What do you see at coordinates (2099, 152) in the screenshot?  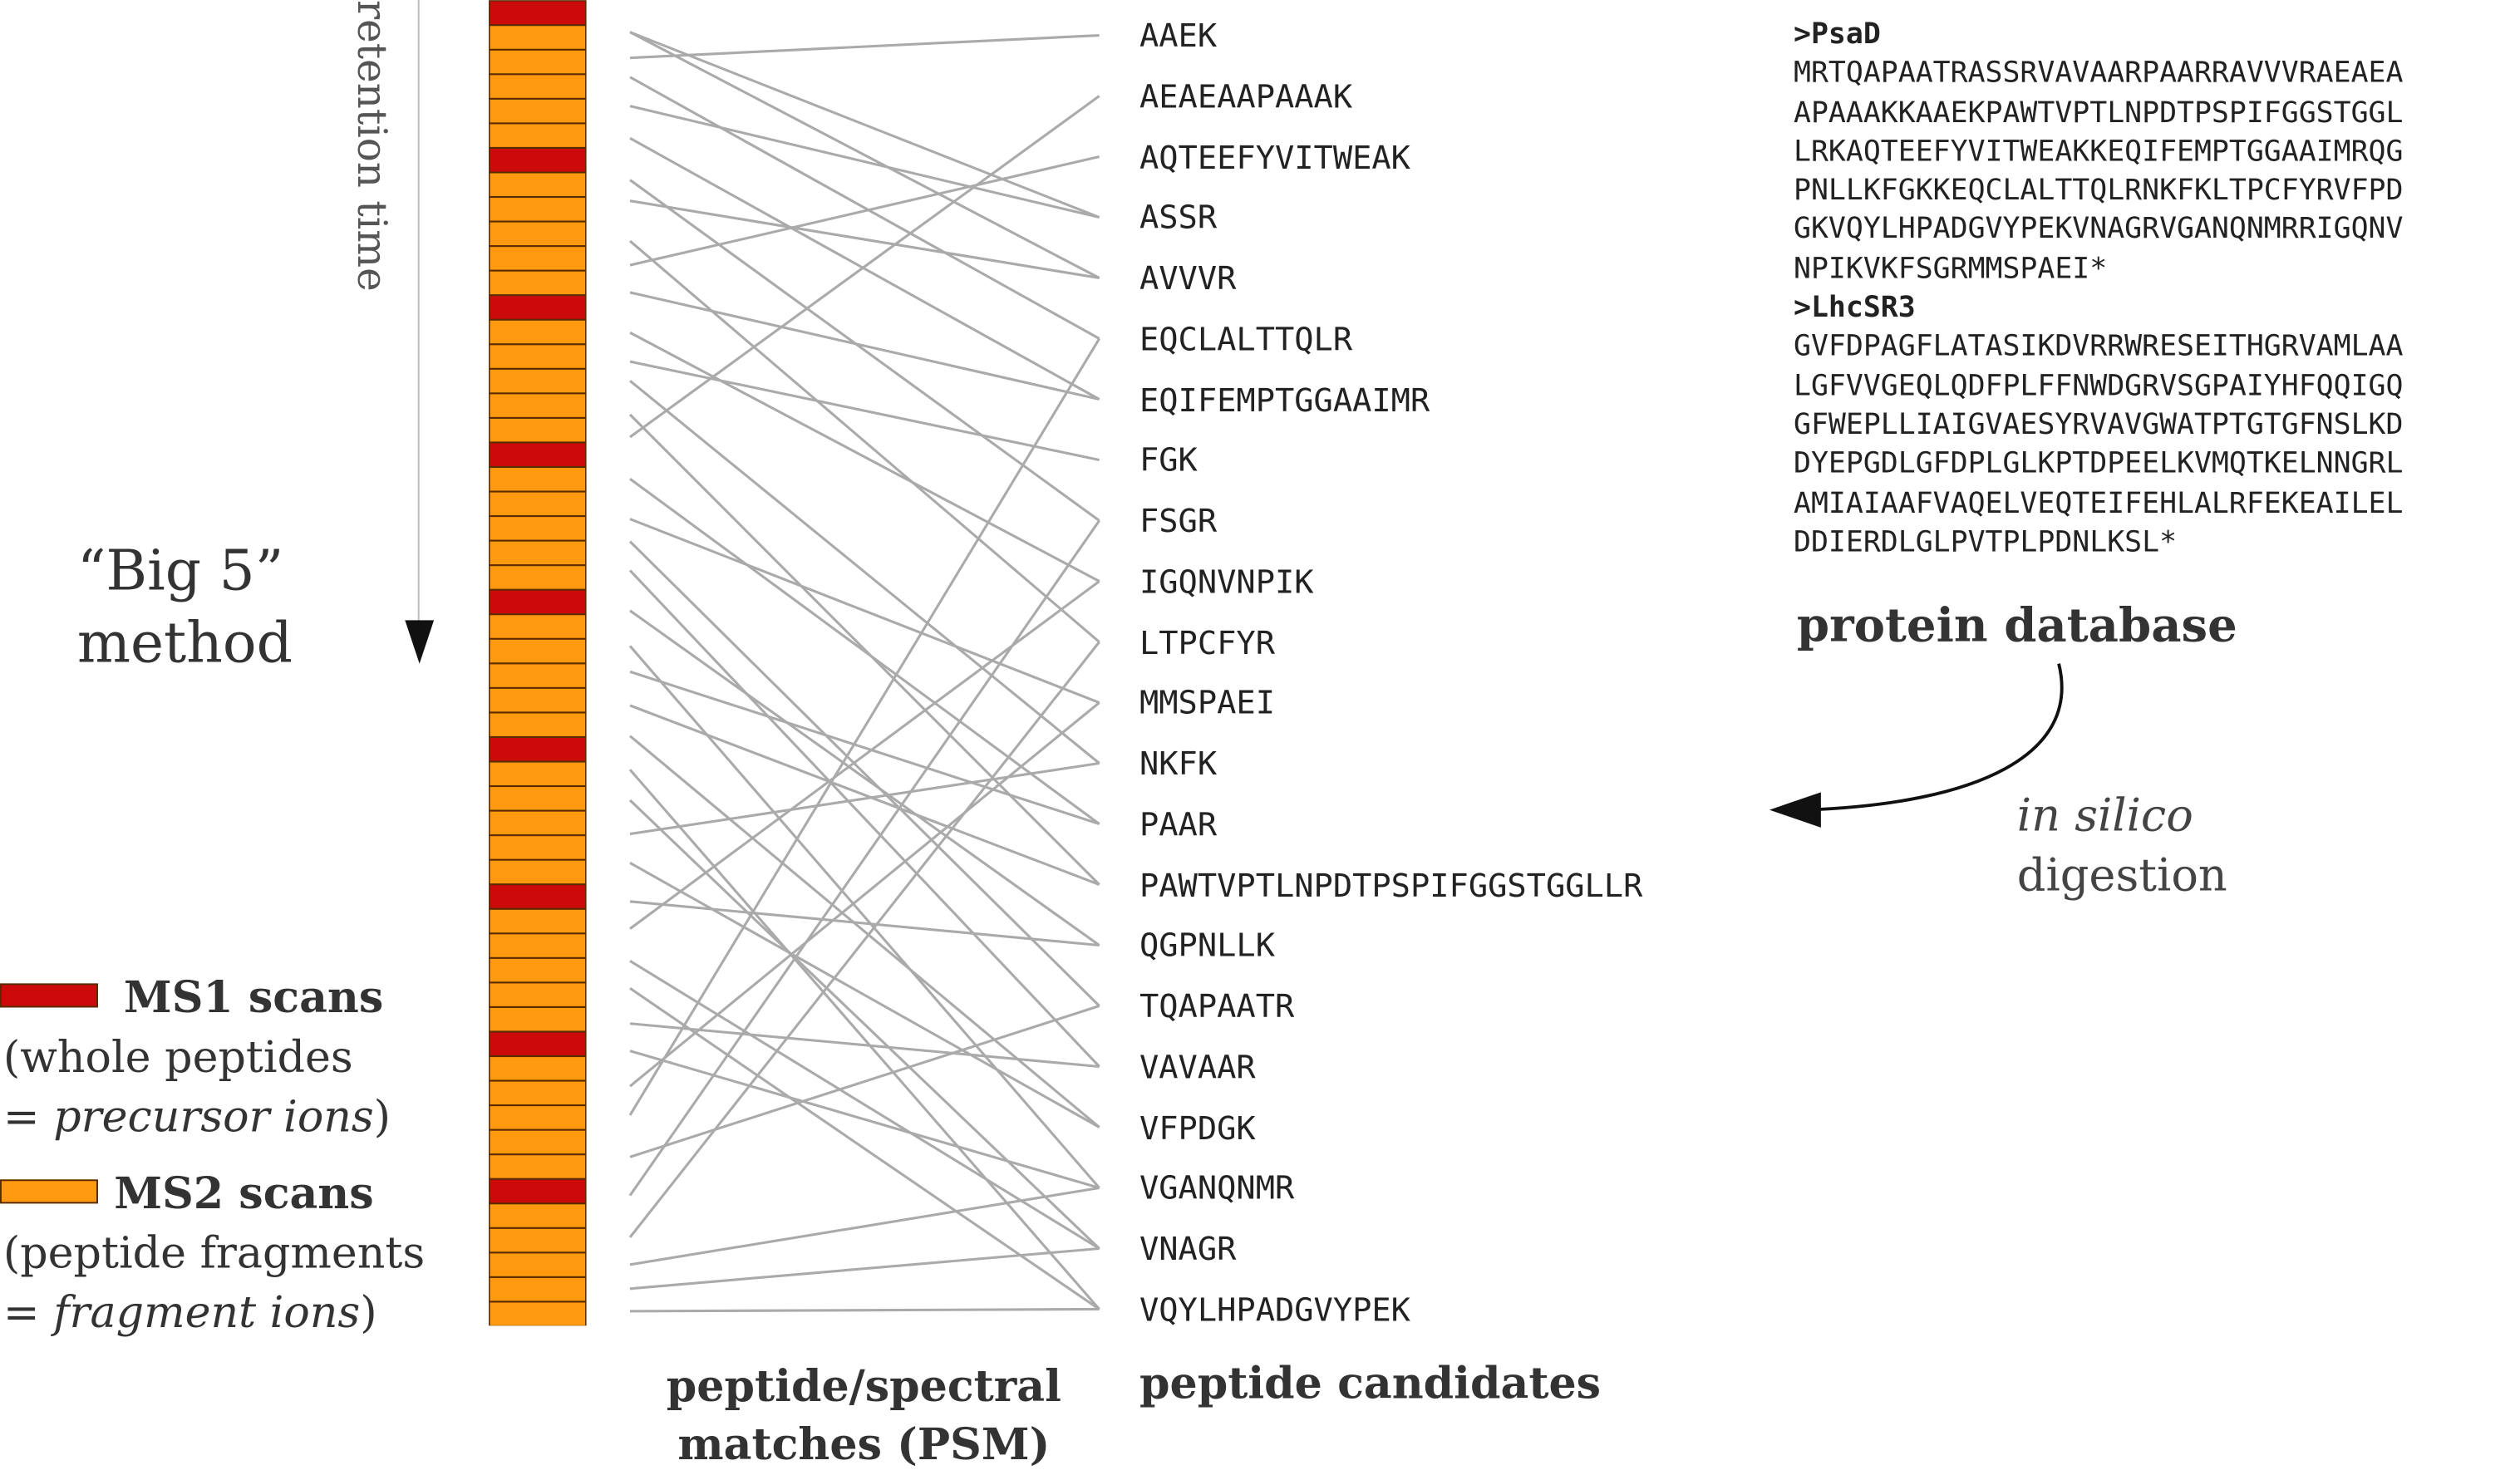 I see `protein-sequence-line: LRKAQTEEFYVITWEAKKEQIFEMPTGGAAIMRQG` at bounding box center [2099, 152].